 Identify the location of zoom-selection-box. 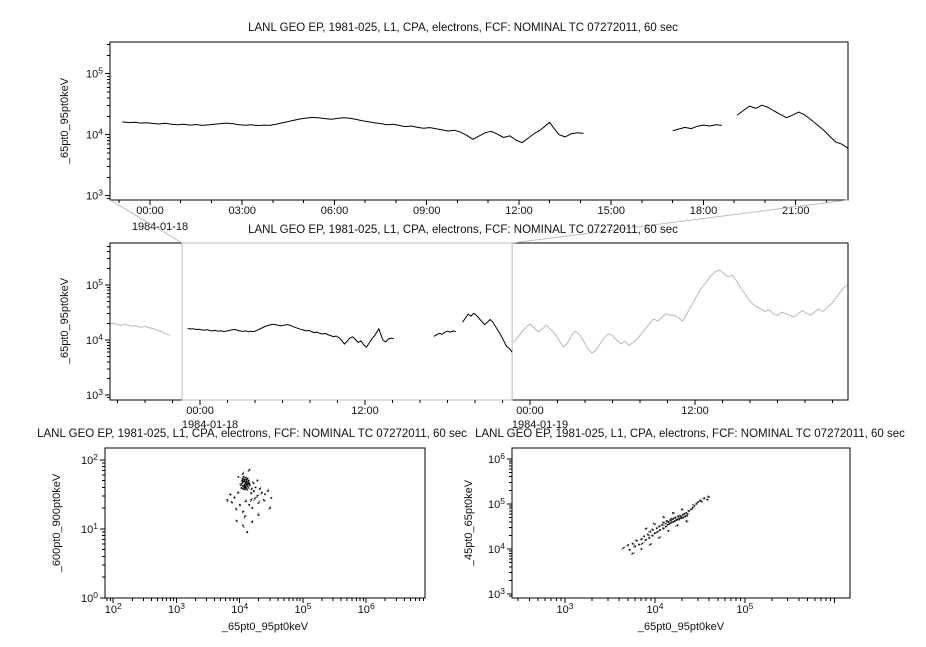
(347, 321).